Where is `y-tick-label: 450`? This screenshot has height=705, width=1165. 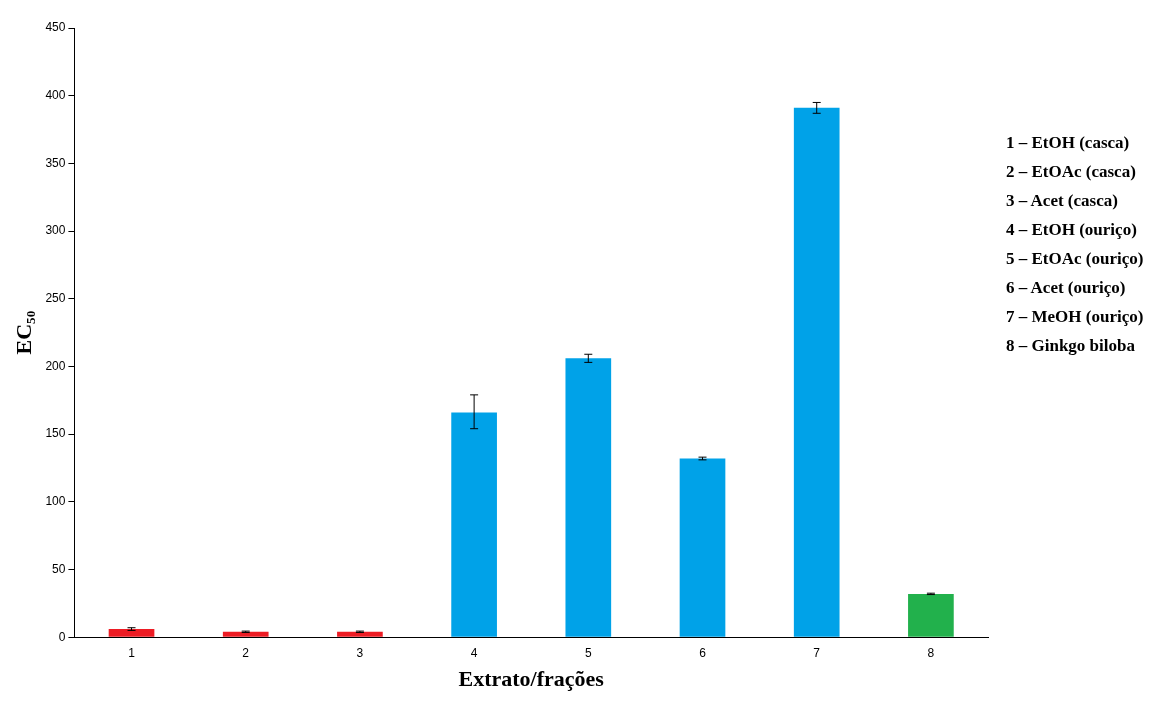
y-tick-label: 450 is located at coordinates (55, 27).